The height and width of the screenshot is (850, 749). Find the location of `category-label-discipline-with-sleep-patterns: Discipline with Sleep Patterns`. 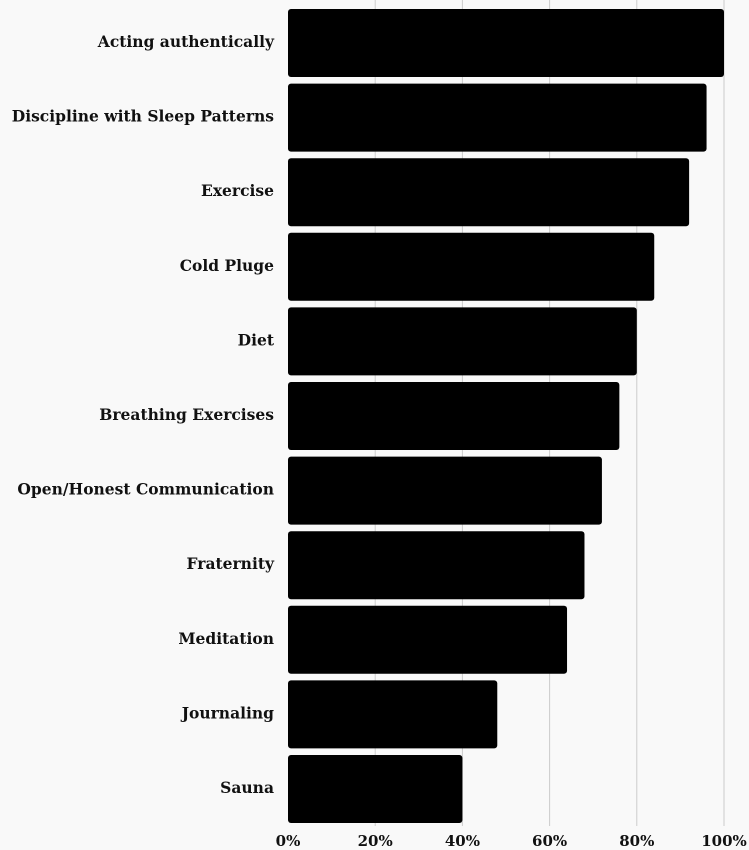

category-label-discipline-with-sleep-patterns: Discipline with Sleep Patterns is located at coordinates (143, 116).